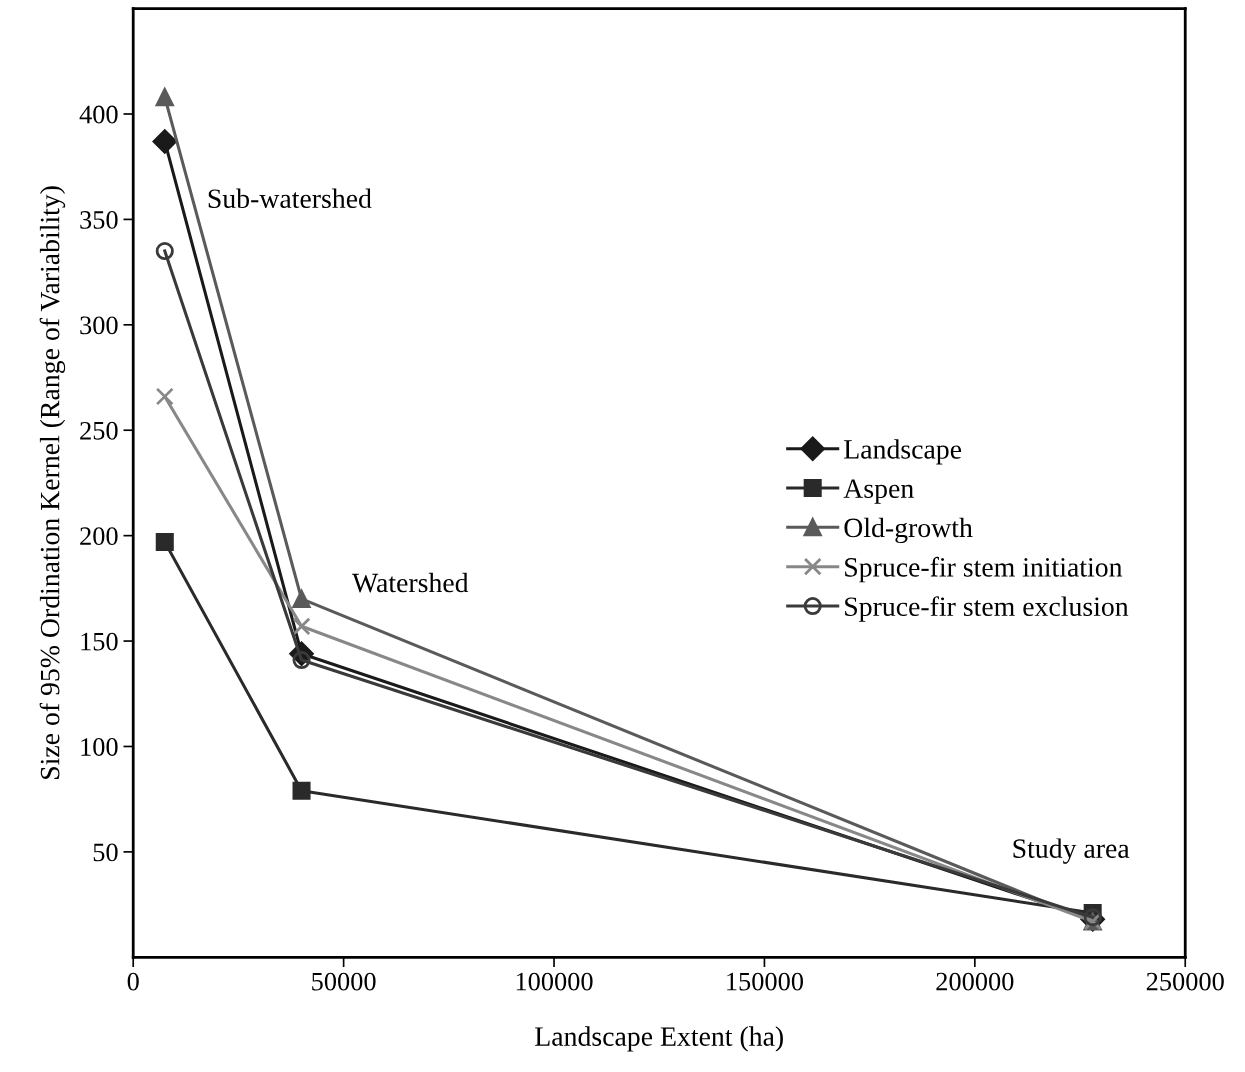  What do you see at coordinates (133, 981) in the screenshot?
I see `x-tick-label: 0` at bounding box center [133, 981].